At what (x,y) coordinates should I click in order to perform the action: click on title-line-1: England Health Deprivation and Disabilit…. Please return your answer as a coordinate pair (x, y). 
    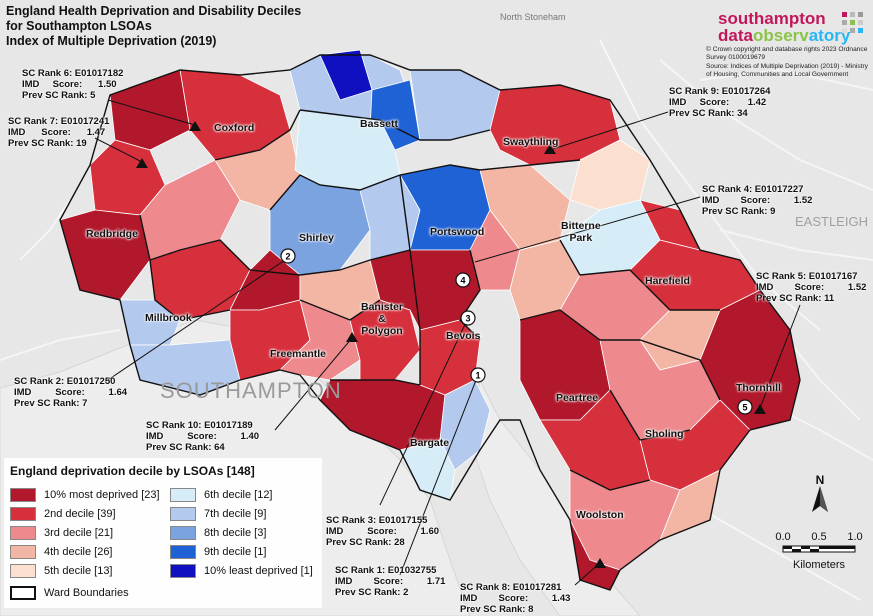
    Looking at the image, I should click on (154, 11).